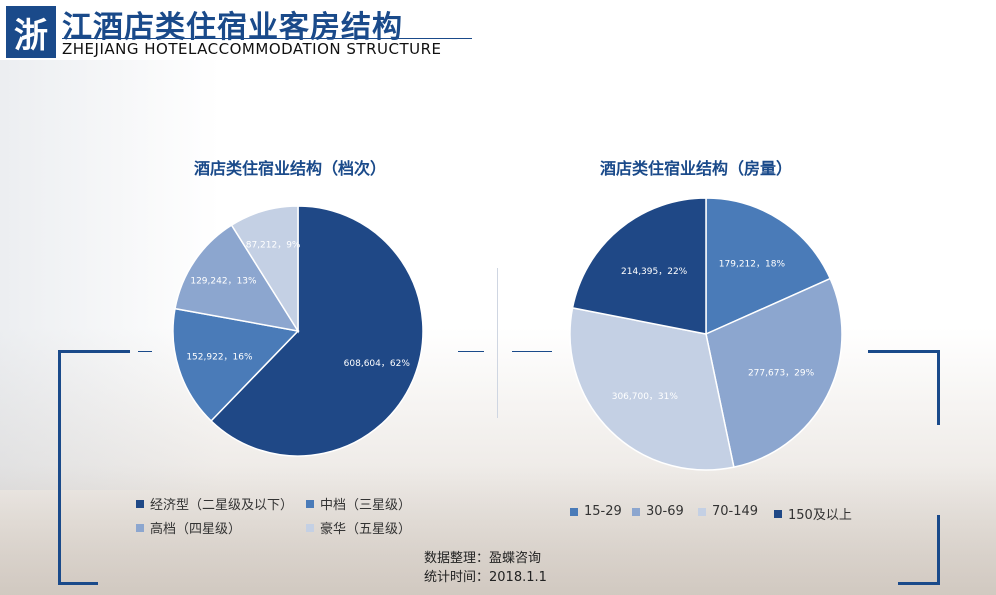  I want to click on legend-item-15-29: 15-29, so click(596, 511).